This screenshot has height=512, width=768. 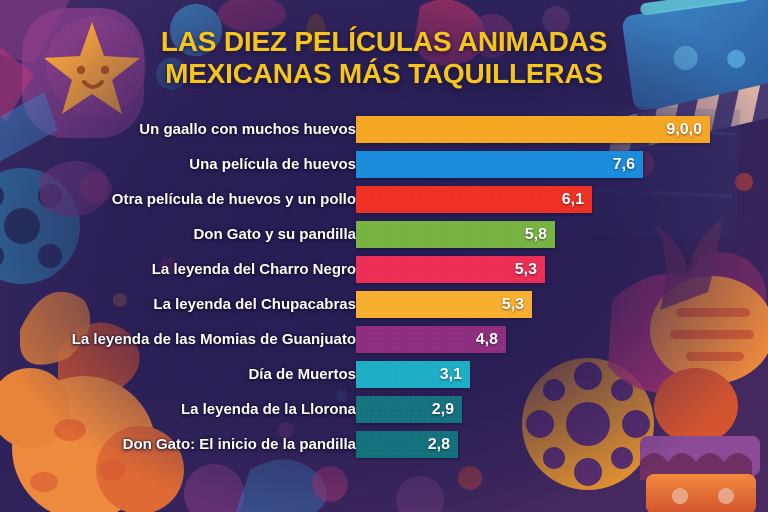 I want to click on bar-category-label: Un gaallo con muchos huevos, so click(x=247, y=129).